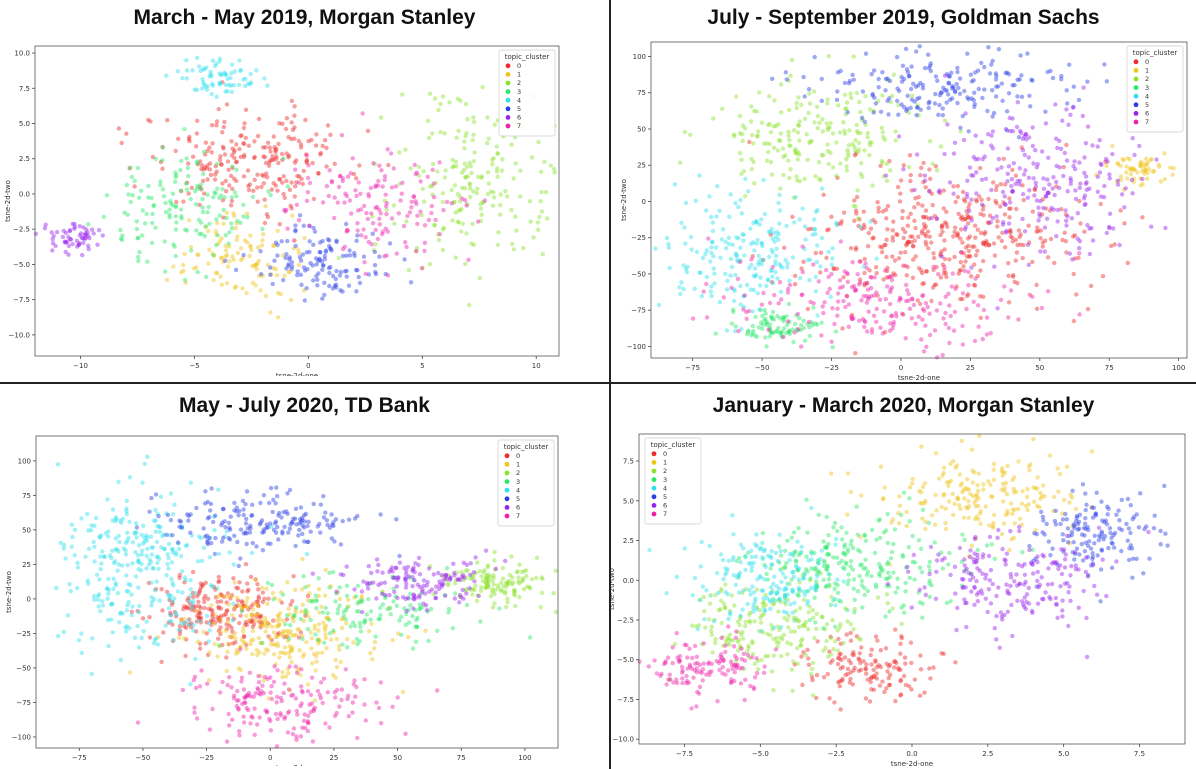  Describe the element at coordinates (24, 194) in the screenshot. I see `y-tick-label: 0.0` at that location.